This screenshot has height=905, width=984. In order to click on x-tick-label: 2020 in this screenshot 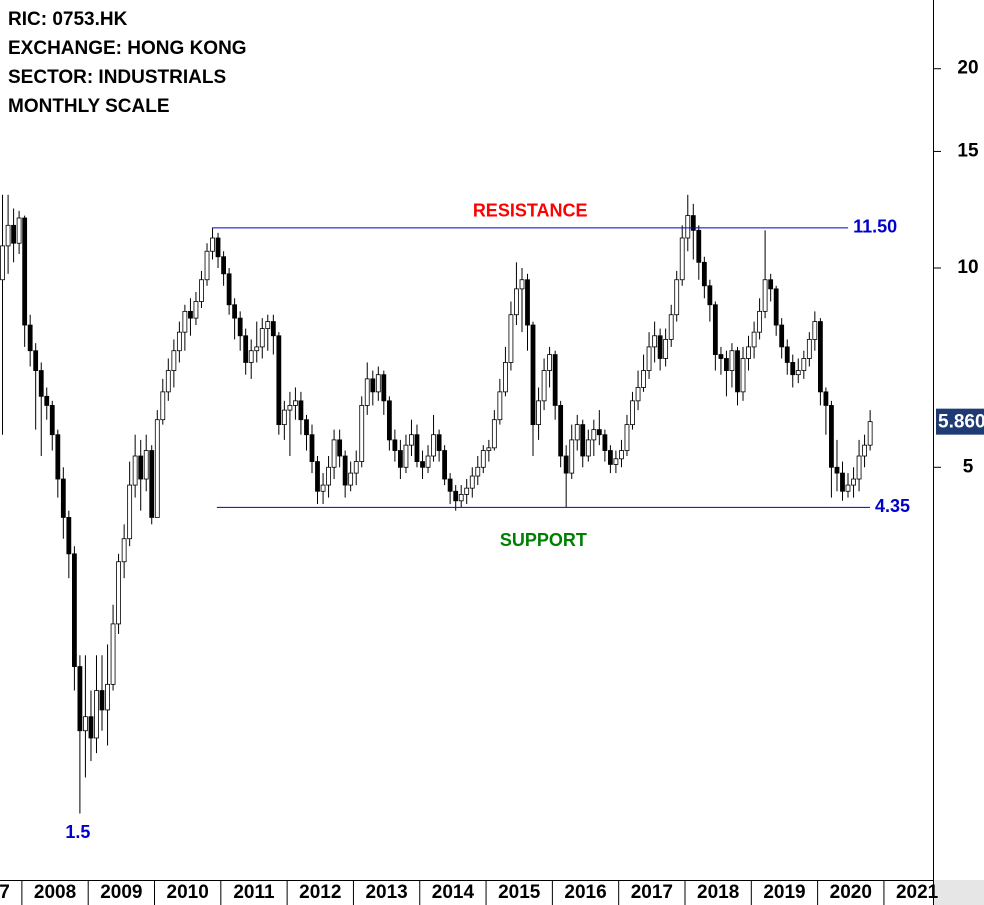, I will do `click(851, 892)`.